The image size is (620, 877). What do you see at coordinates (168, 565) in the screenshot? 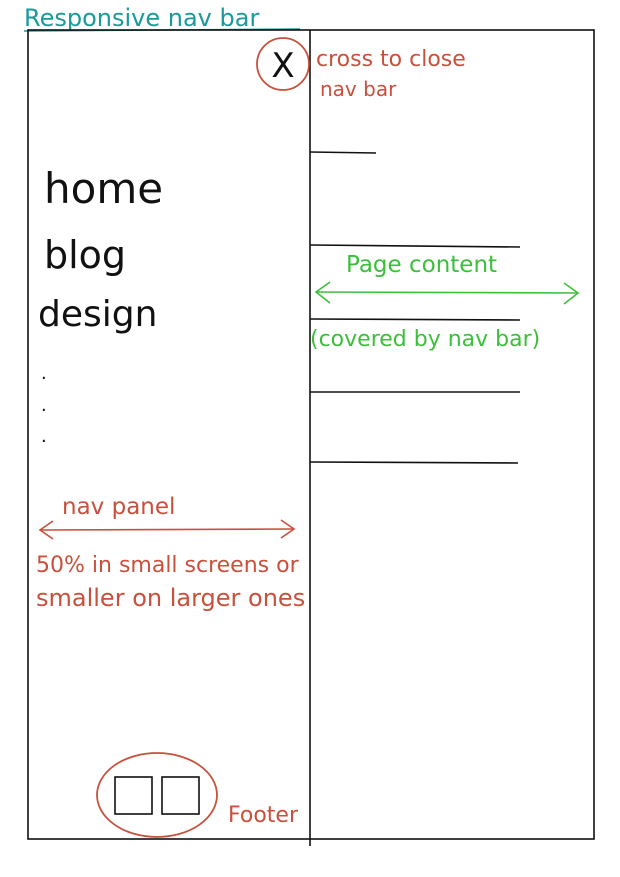
I see `nav-panel-size-line1: 50% in small screens or` at bounding box center [168, 565].